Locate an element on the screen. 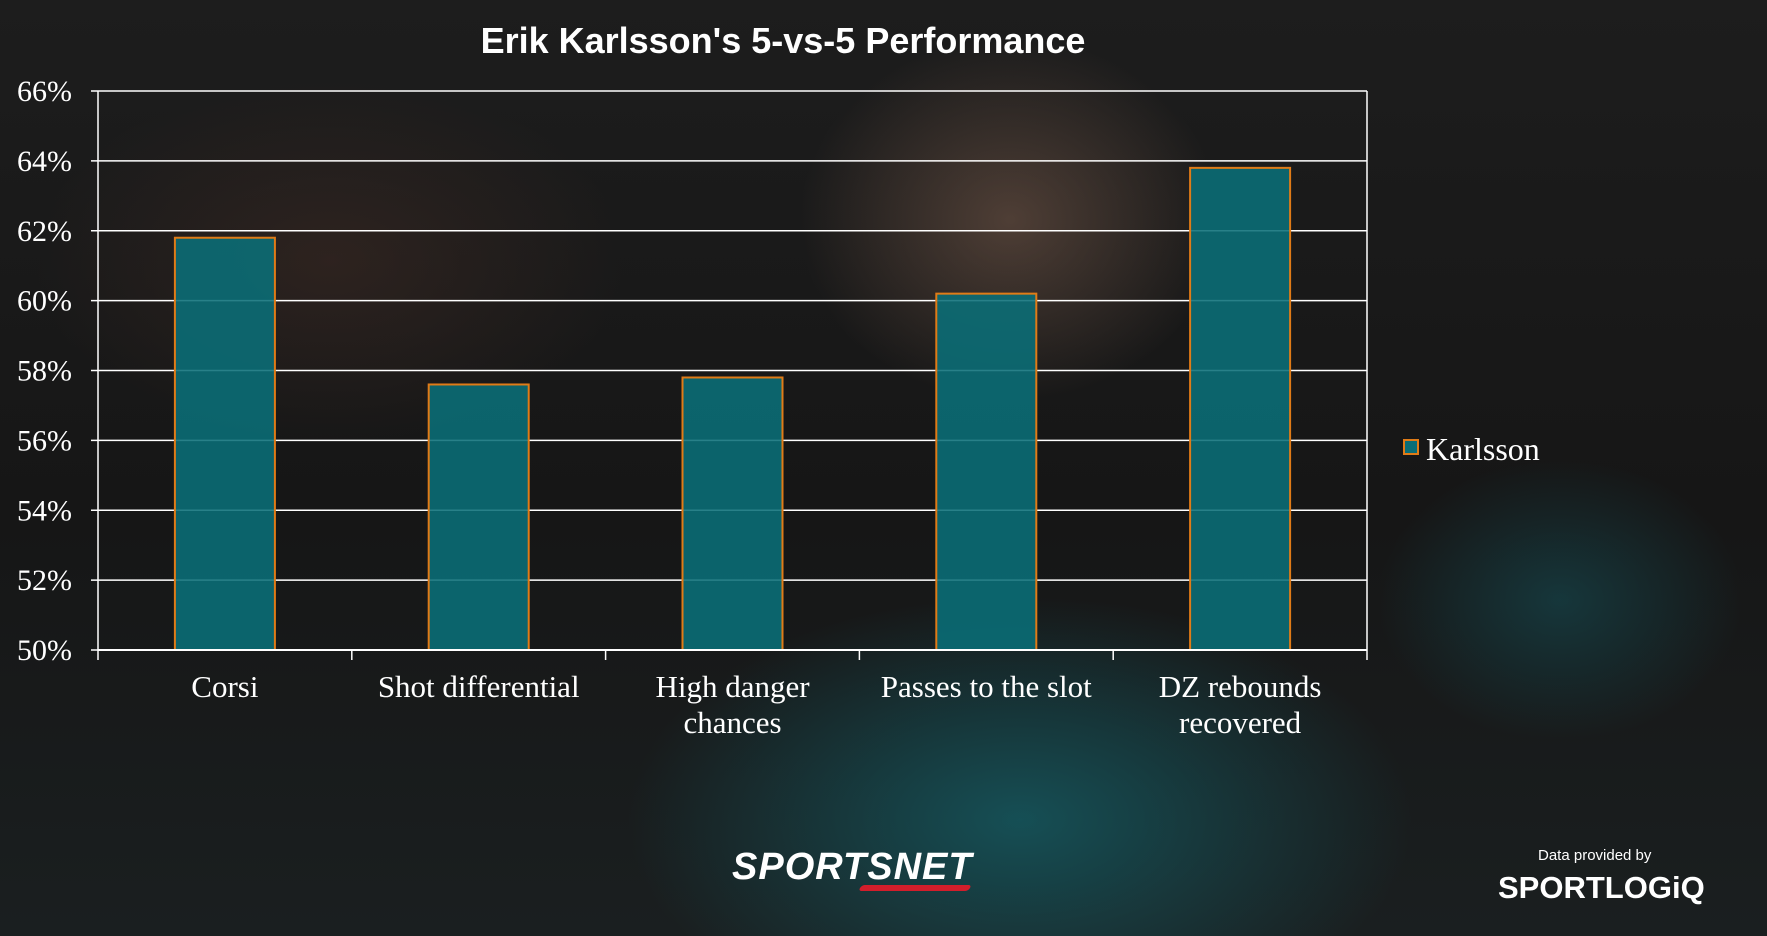 The image size is (1767, 936). y-tick-label: 64% is located at coordinates (44, 161).